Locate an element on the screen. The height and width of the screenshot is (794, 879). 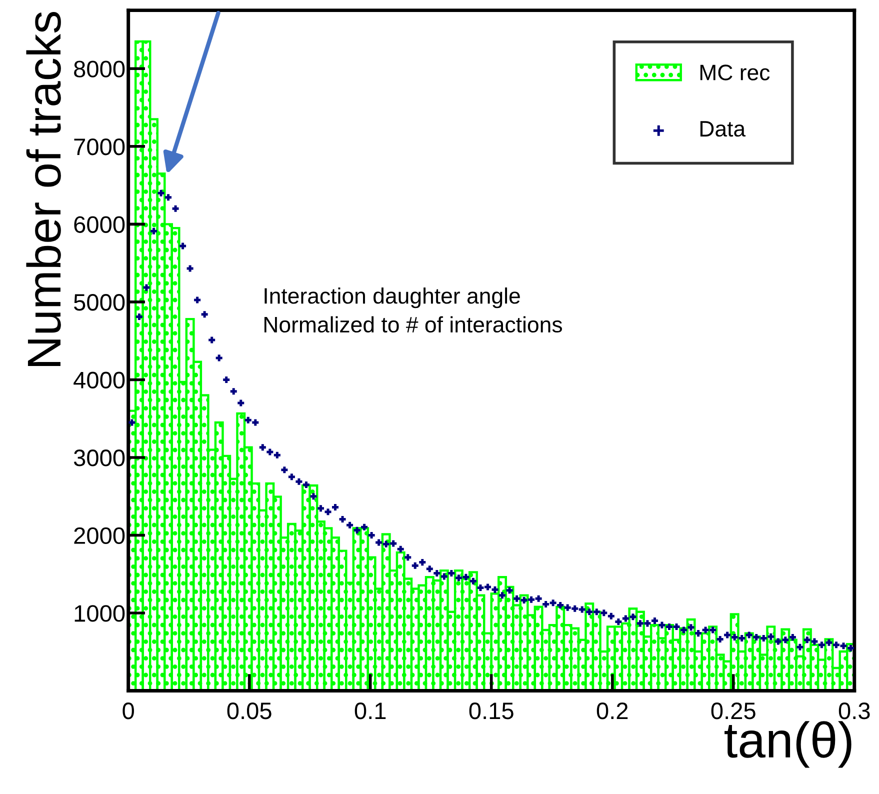
x-tick-label: 0 is located at coordinates (128, 711).